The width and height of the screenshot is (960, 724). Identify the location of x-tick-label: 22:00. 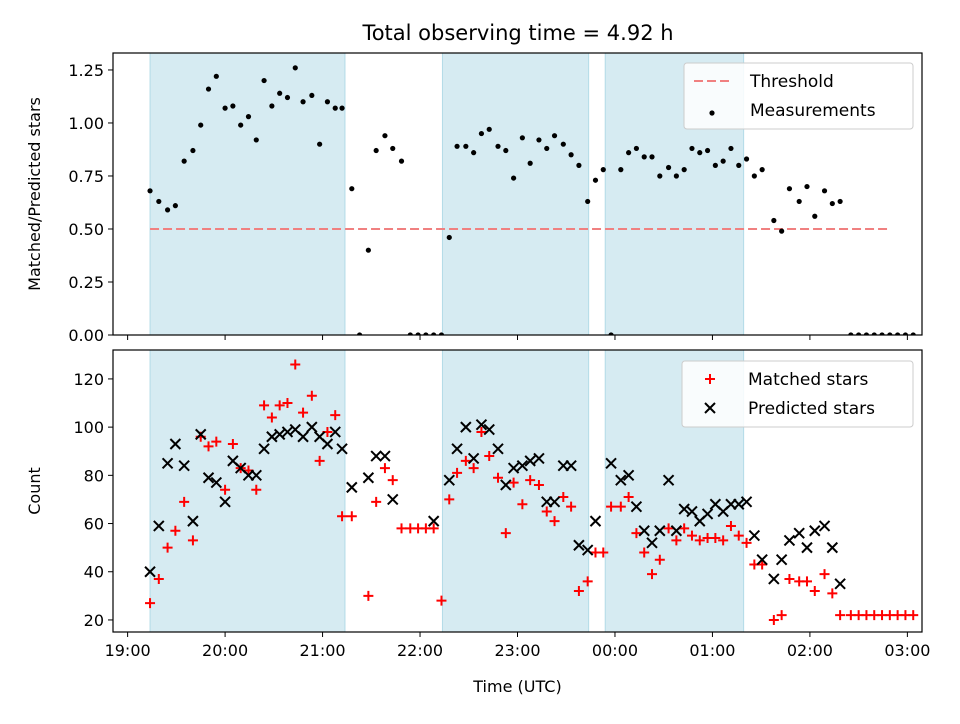
(420, 650).